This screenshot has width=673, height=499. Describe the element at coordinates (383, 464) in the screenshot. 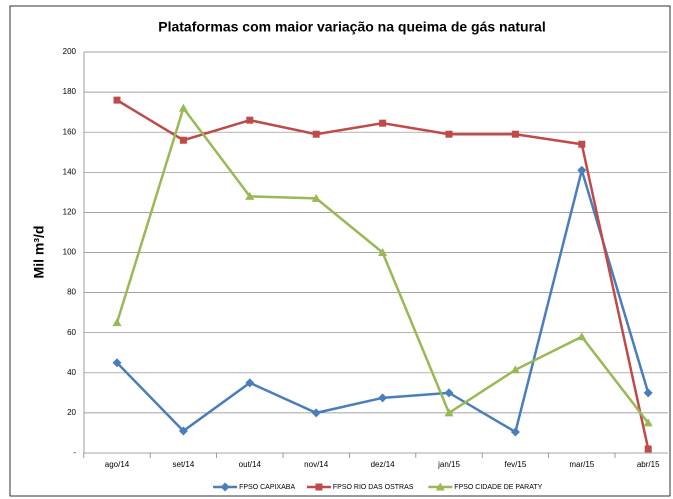

I see `x-tick-label: dez/14` at that location.